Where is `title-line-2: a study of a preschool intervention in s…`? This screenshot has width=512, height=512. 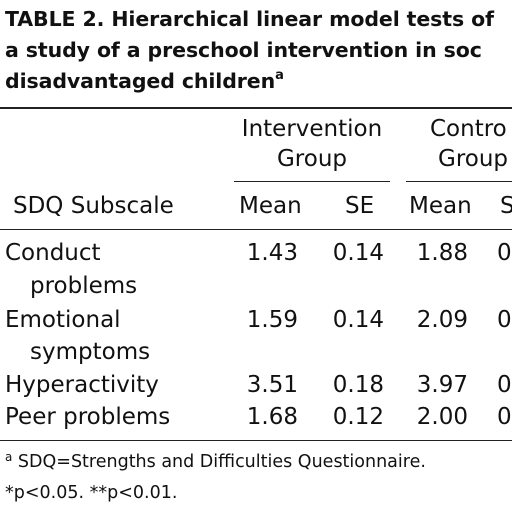 title-line-2: a study of a preschool intervention in s… is located at coordinates (243, 50).